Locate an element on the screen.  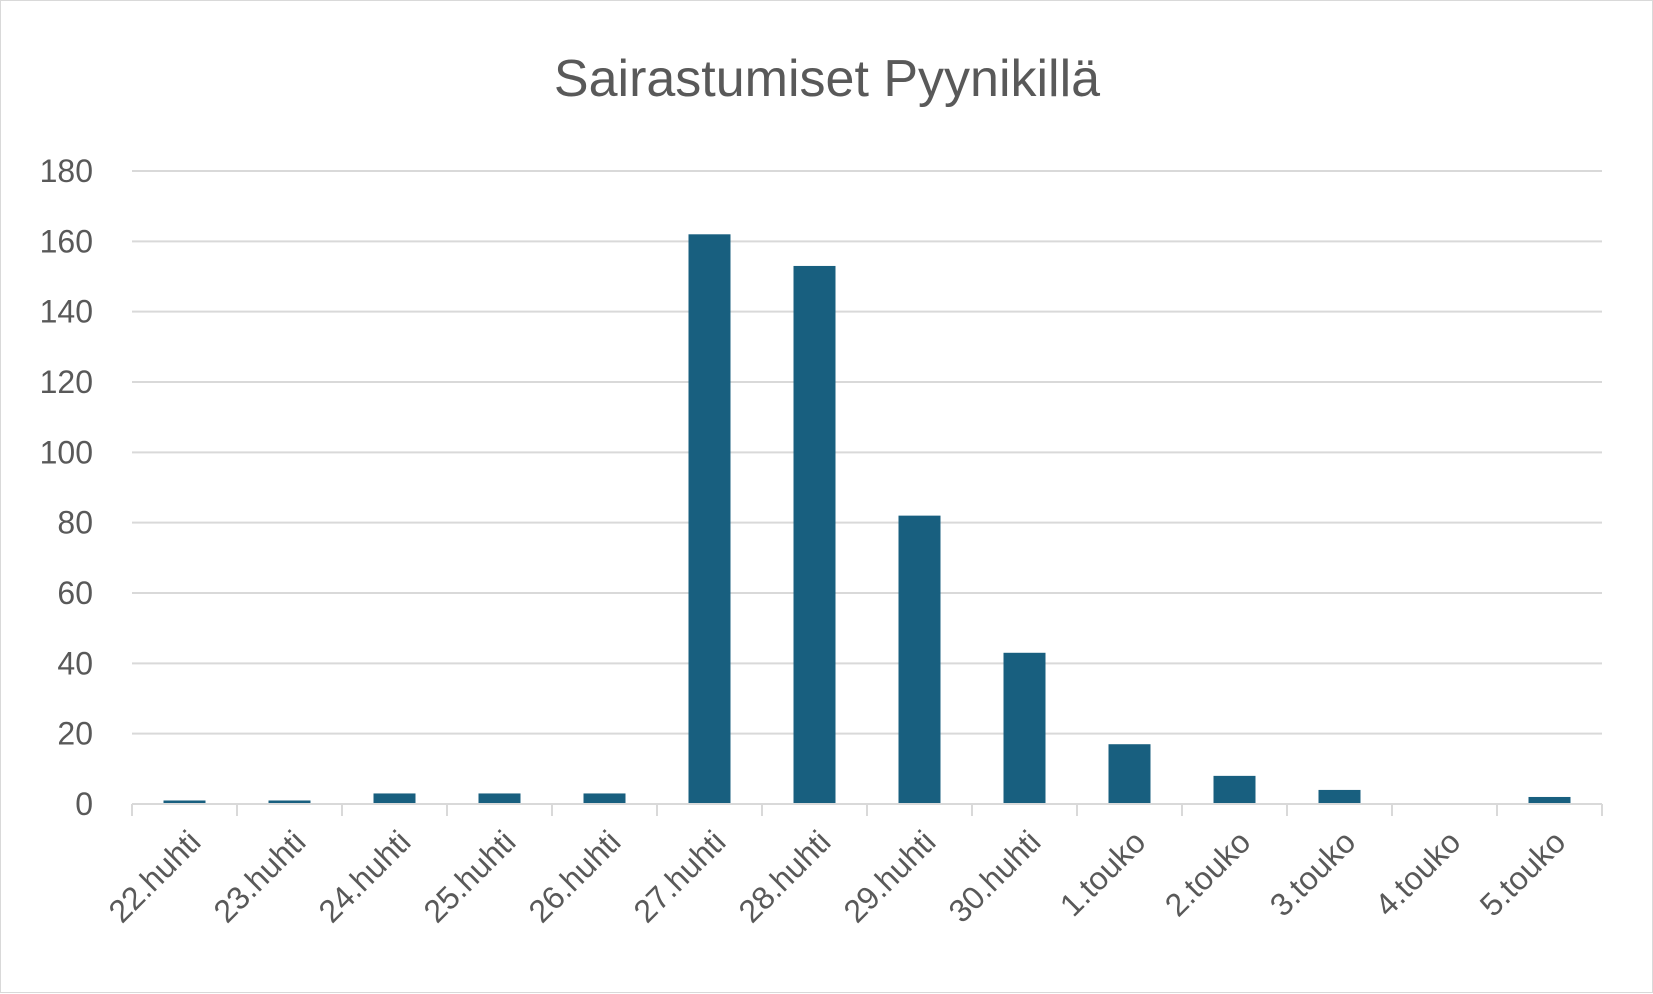
y-tick-label: 60 is located at coordinates (75, 593).